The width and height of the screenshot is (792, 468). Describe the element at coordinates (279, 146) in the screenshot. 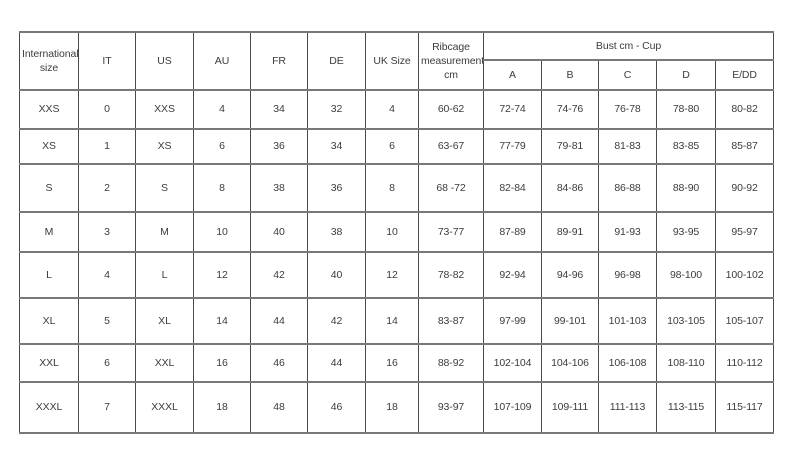

I see `table-cell: 36` at that location.